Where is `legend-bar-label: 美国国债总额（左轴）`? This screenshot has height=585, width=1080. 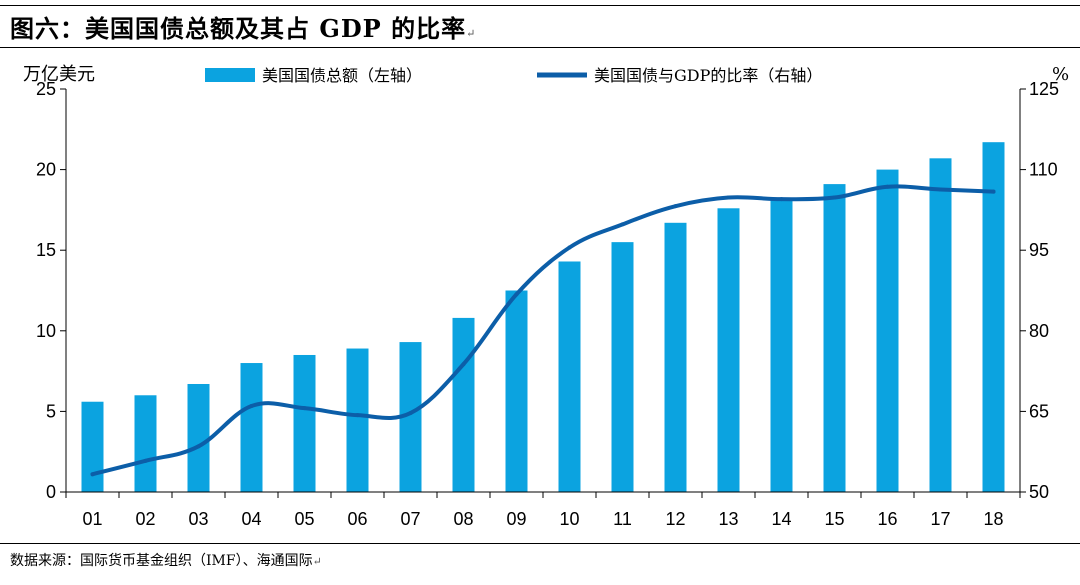
legend-bar-label: 美国国债总额（左轴） is located at coordinates (342, 75).